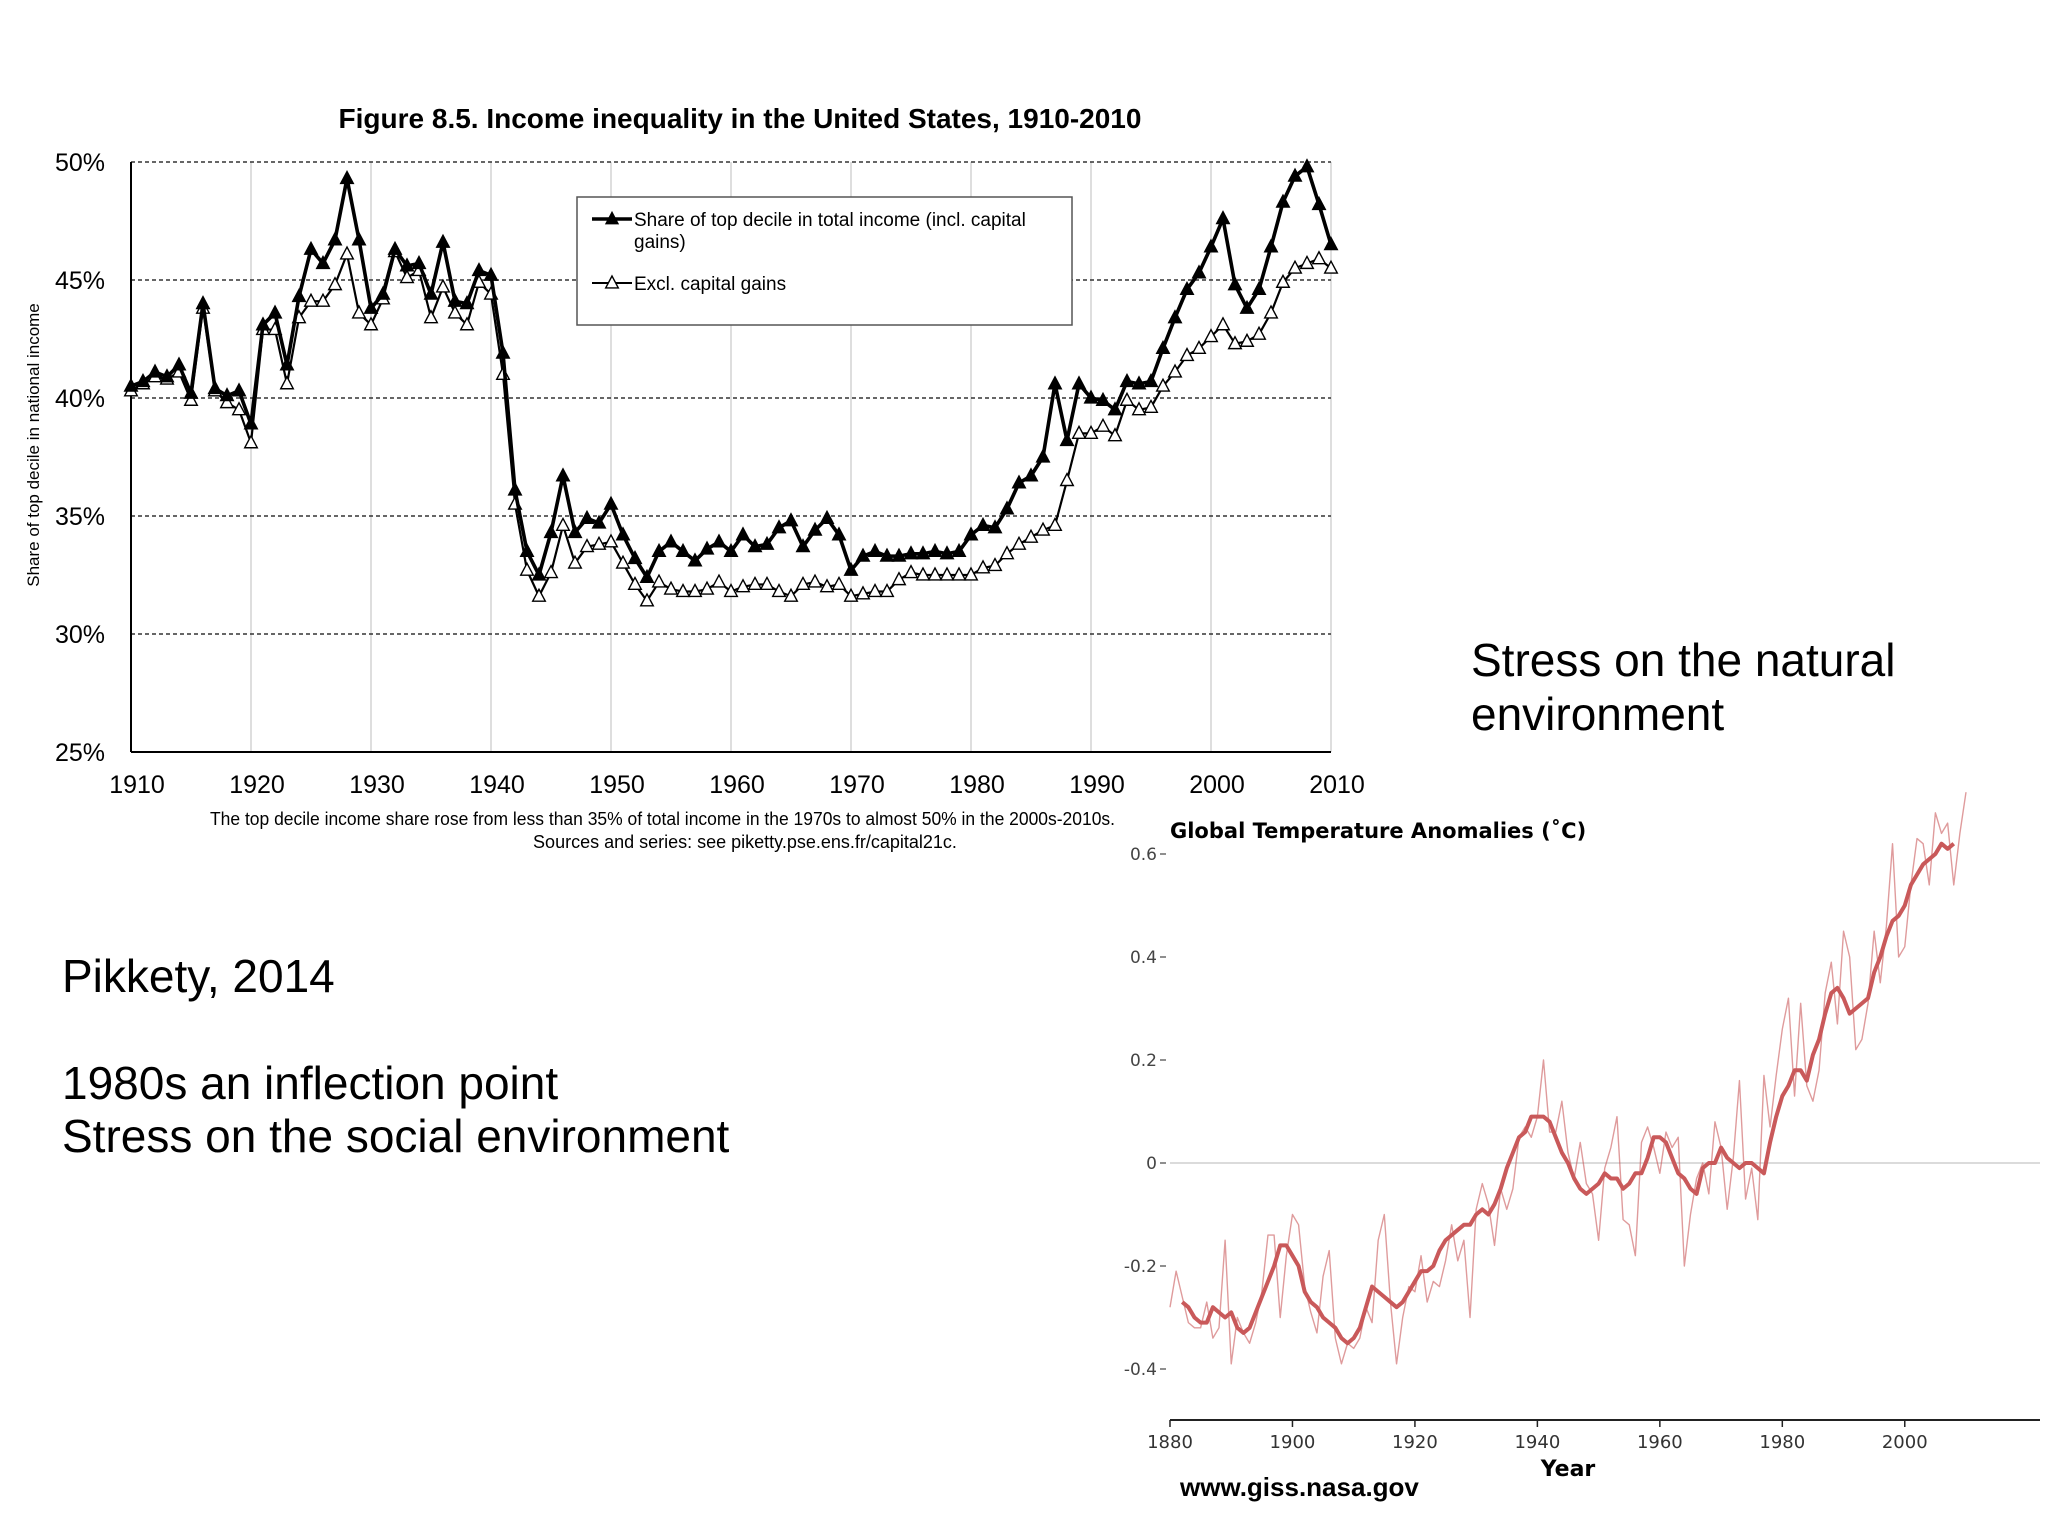  What do you see at coordinates (824, 261) in the screenshot?
I see `legend-box` at bounding box center [824, 261].